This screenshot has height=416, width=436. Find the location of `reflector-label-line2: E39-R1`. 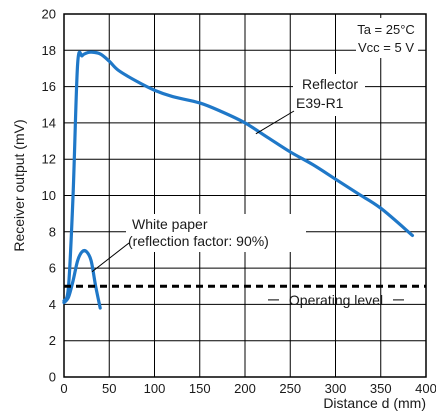

reflector-label-line2: E39-R1 is located at coordinates (320, 103).